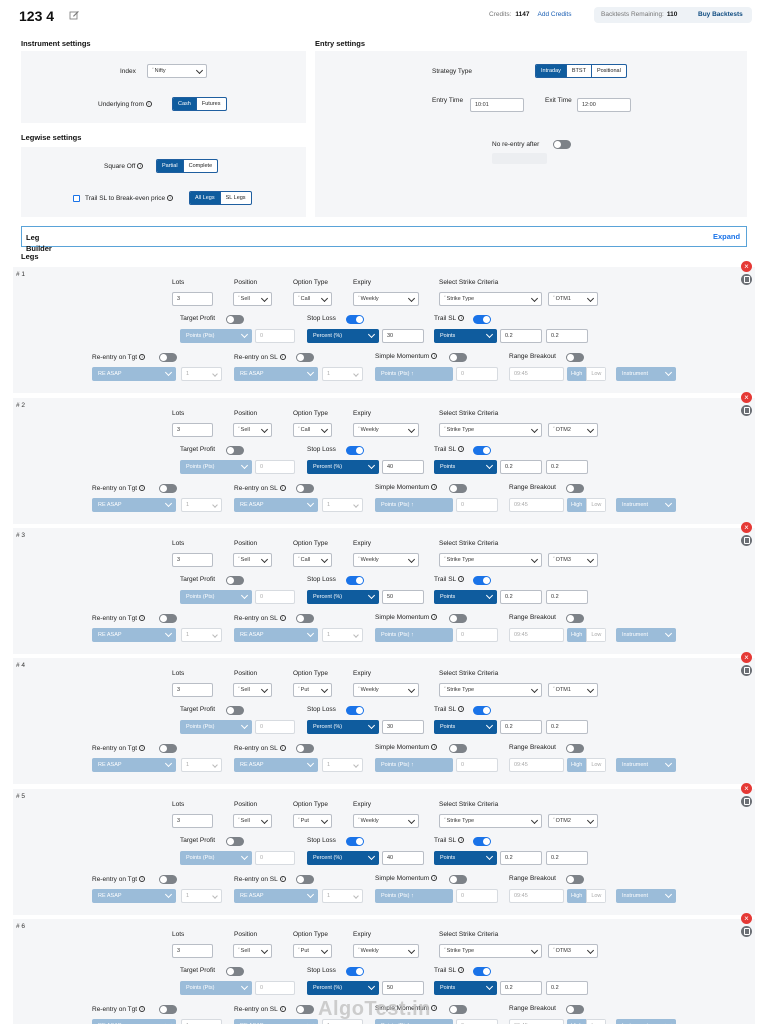 The image size is (768, 1024). I want to click on momentum-type-select: Points (Pts) ↑, so click(414, 505).